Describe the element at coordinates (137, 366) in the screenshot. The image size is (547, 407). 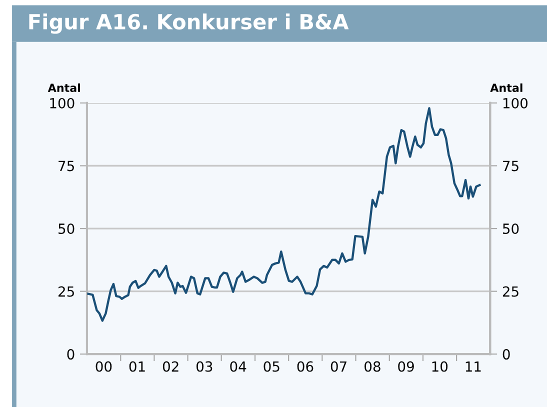
I see `x-tick-label: 01` at that location.